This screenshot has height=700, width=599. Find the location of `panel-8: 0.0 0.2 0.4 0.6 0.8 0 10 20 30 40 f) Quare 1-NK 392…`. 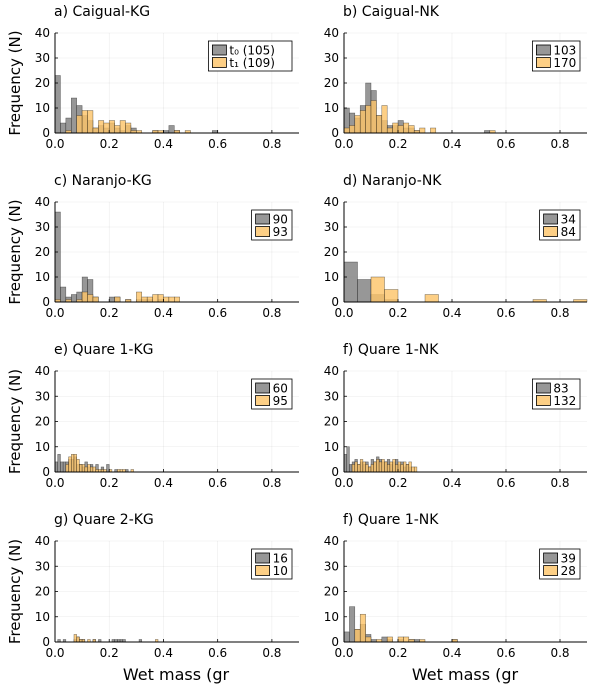

panel-8: 0.0 0.2 0.4 0.6 0.8 0 10 20 30 40 f) Quare 1-NK 392… is located at coordinates (455, 586).